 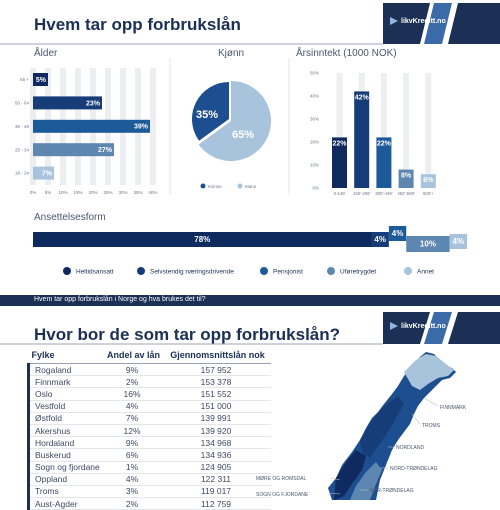 What do you see at coordinates (281, 479) in the screenshot?
I see `map-label-more-og-romsdal: MØRE OG ROMSDAL` at bounding box center [281, 479].